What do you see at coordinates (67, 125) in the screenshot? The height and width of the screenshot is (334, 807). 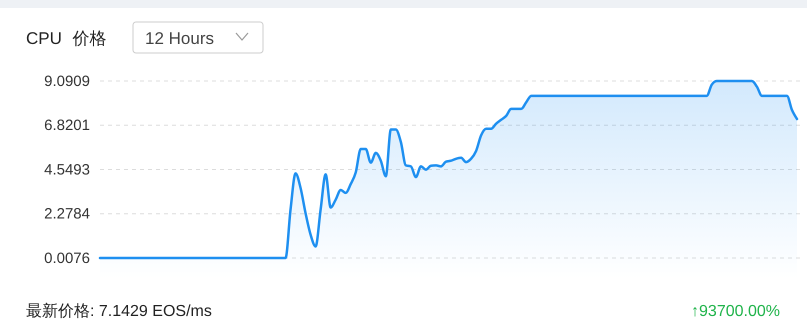 I see `y-tick-label: 6.8201` at bounding box center [67, 125].